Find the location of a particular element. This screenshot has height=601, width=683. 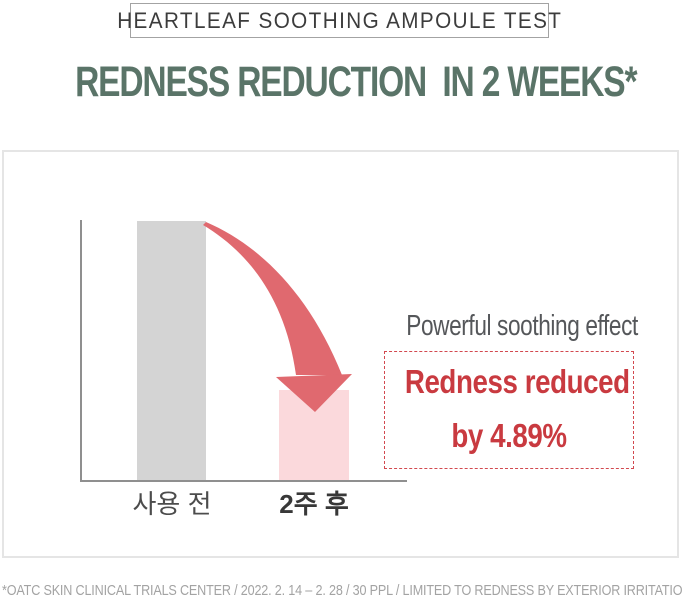

result-line-1: Redness reduced is located at coordinates (517, 381).